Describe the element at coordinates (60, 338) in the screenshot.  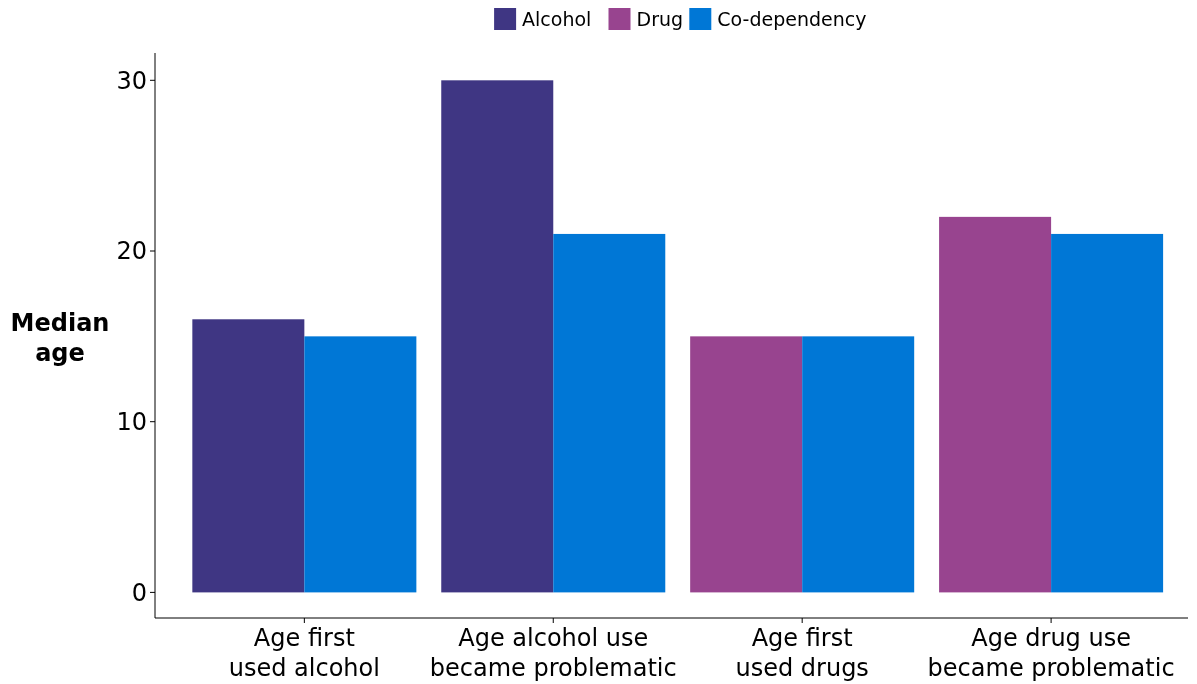
I see `y-axis-title: Median age` at that location.